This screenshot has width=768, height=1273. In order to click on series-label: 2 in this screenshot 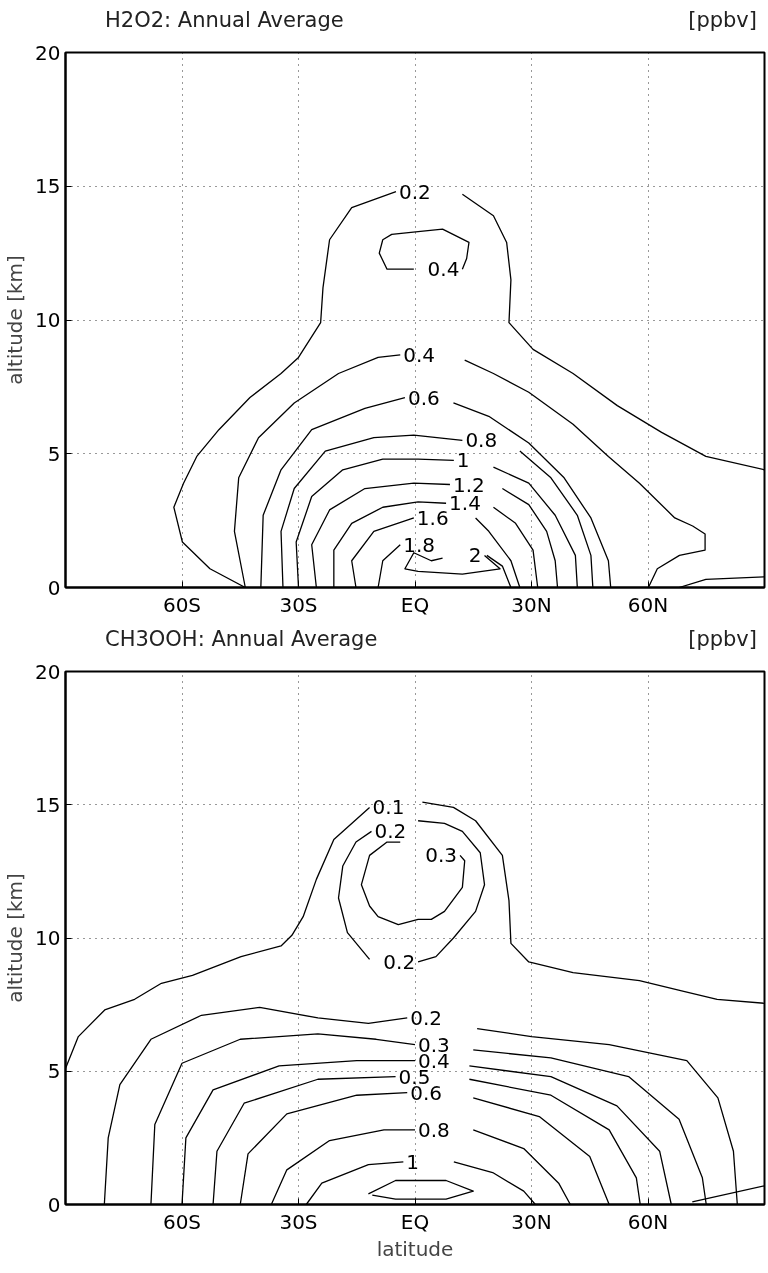, I will do `click(475, 555)`.